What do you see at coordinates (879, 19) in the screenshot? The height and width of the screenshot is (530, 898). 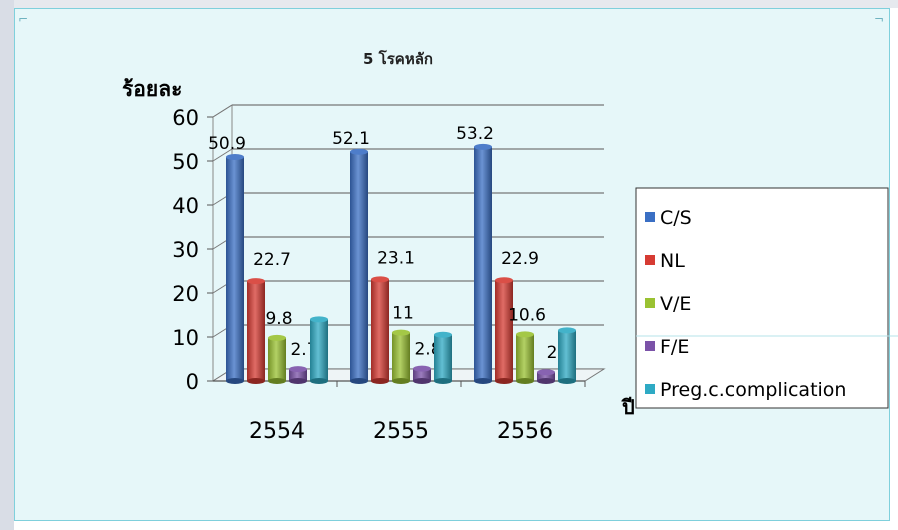 I see `corner-mark-top-right: ¬` at bounding box center [879, 19].